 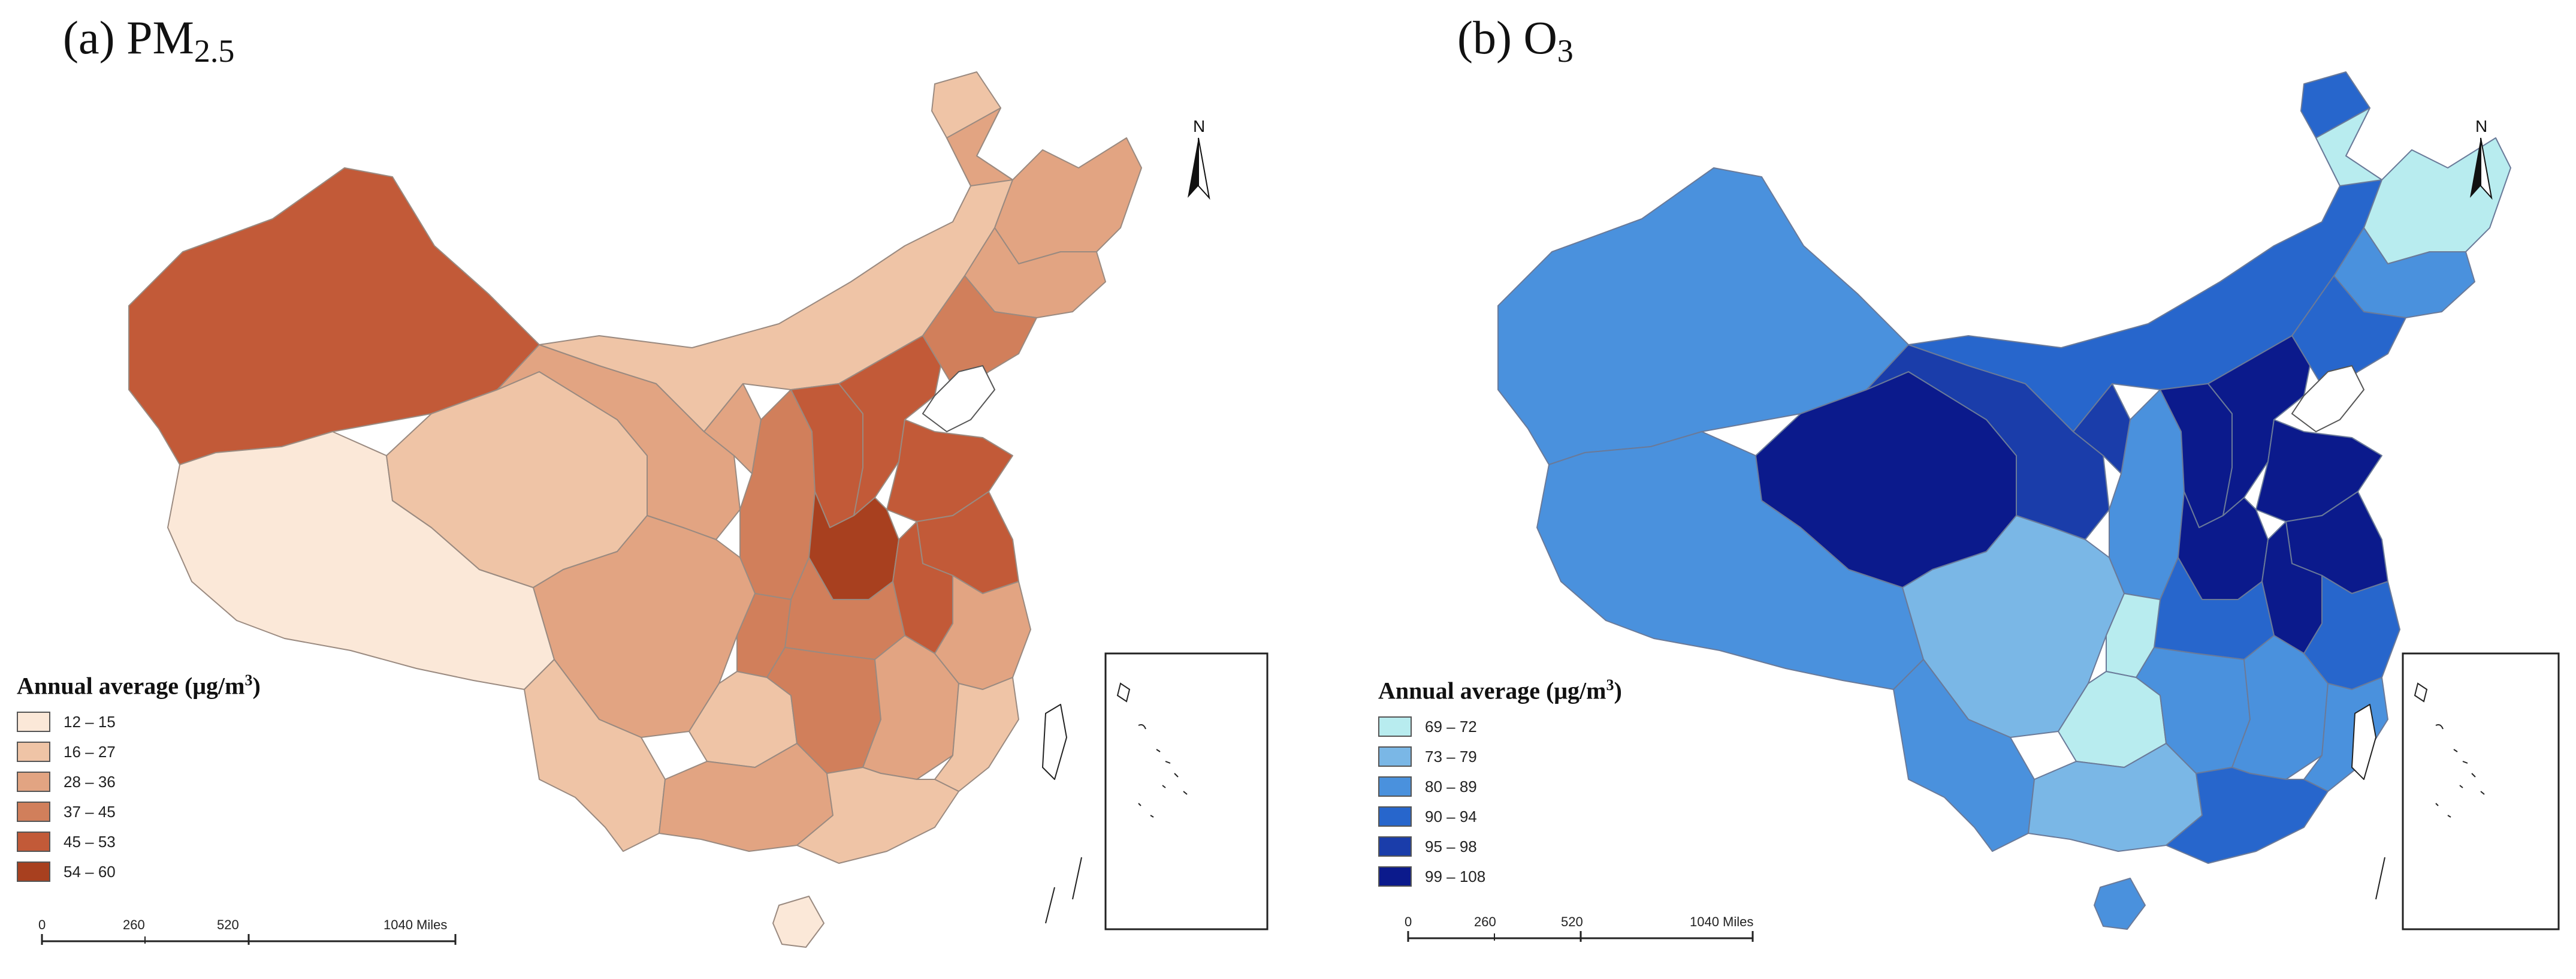 I want to click on legend-item: 95 – 98, so click(x=1500, y=846).